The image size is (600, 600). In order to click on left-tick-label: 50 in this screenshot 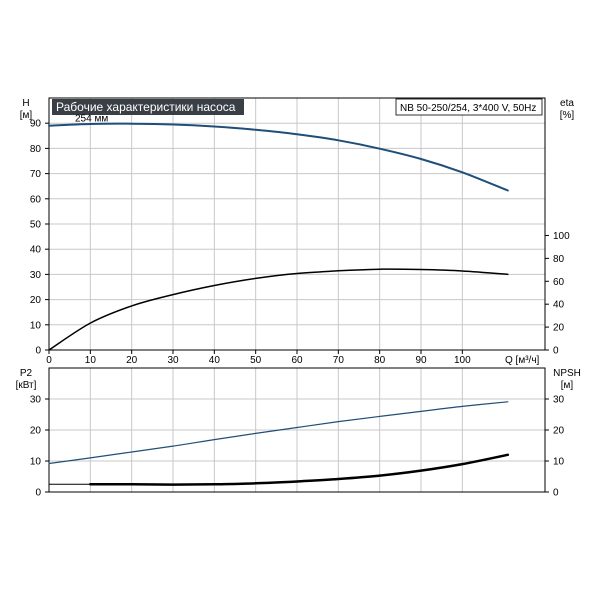, I will do `click(36, 225)`.